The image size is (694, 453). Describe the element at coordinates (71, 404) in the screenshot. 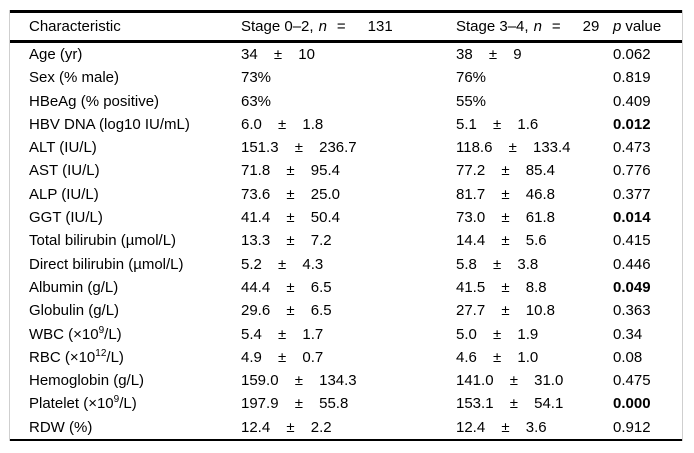

I see `row-label-text: Platelet (×10` at that location.